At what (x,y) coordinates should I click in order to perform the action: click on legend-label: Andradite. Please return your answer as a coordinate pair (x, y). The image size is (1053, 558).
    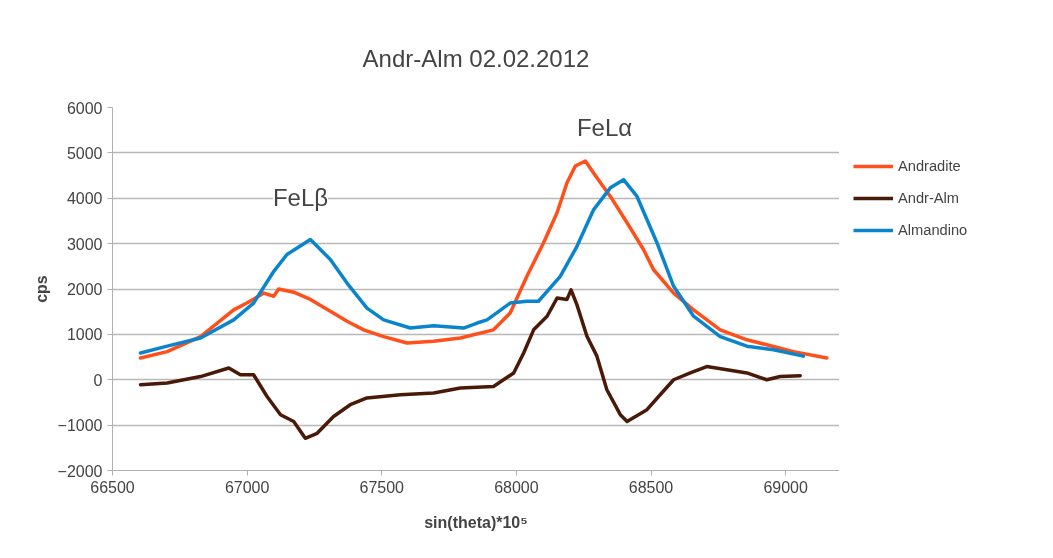
    Looking at the image, I should click on (929, 166).